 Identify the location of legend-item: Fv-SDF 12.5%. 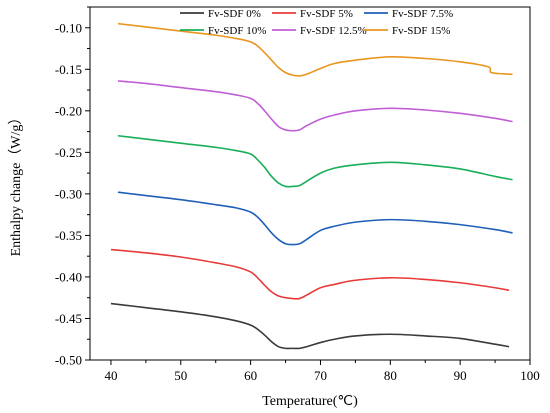
(319, 31).